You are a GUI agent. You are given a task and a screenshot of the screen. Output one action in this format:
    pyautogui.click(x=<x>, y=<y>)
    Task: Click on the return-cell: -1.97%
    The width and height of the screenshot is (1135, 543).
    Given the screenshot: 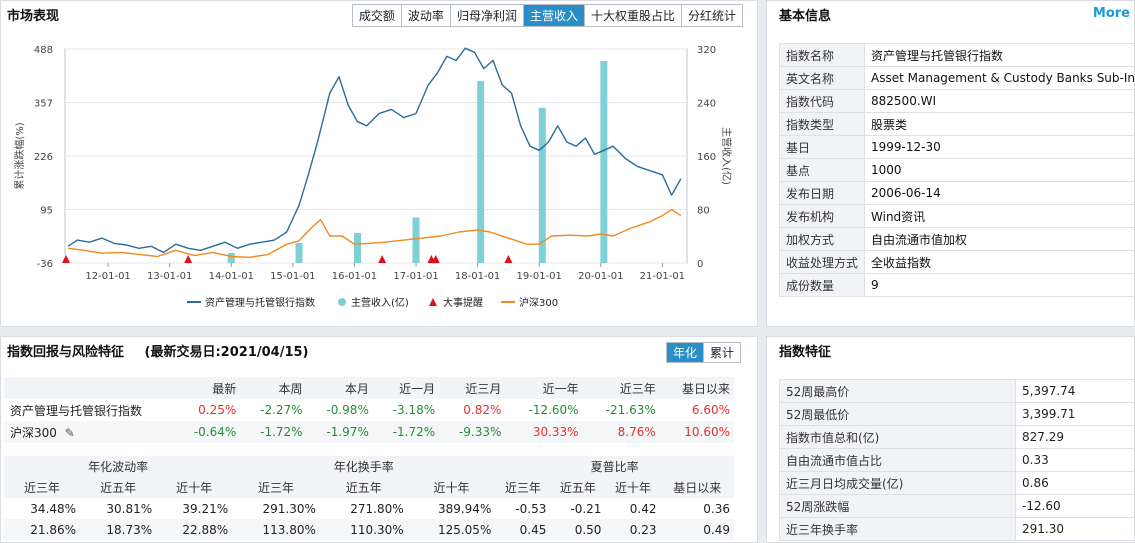 What is the action you would take?
    pyautogui.click(x=339, y=432)
    